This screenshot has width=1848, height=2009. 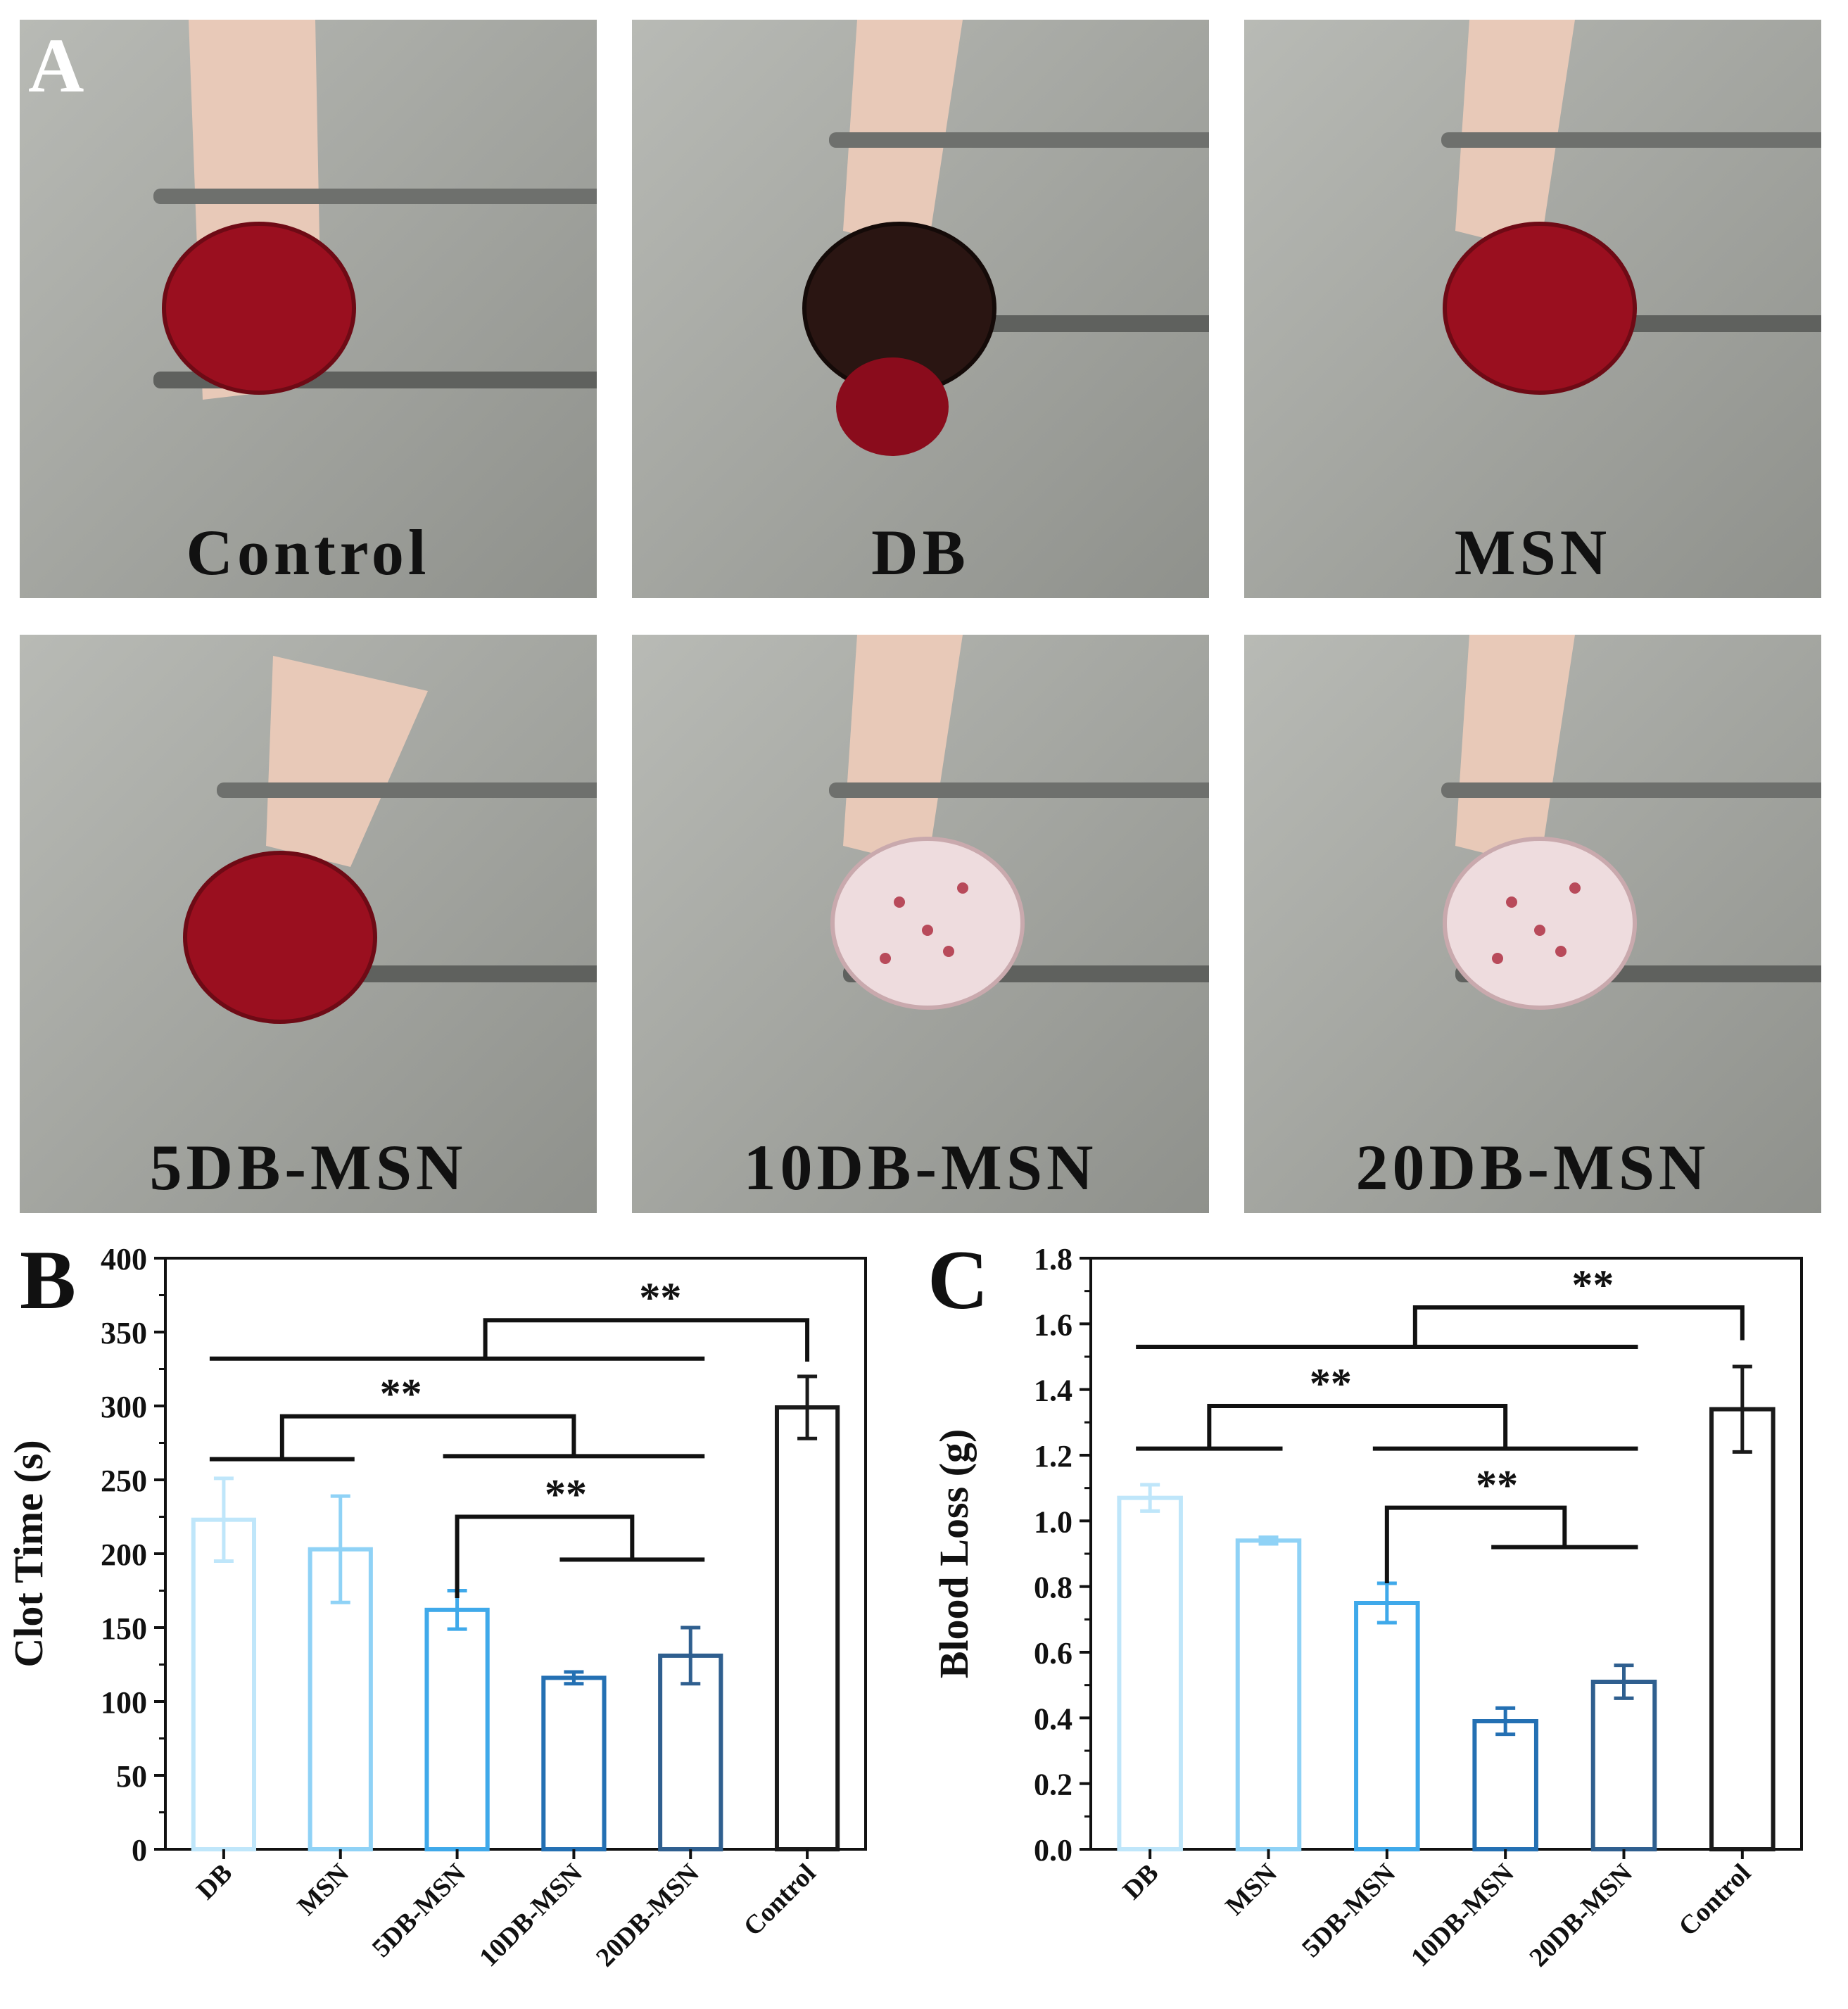 I want to click on photo-label: 5DB-MSN, so click(x=308, y=1167).